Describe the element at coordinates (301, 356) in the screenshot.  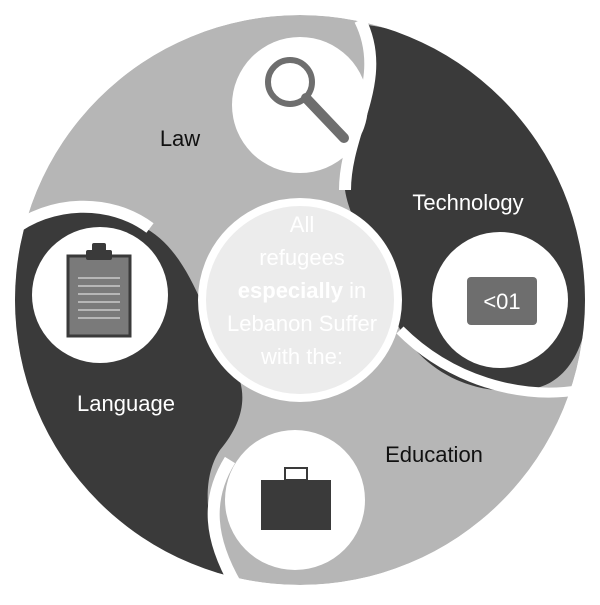
I see `center-line-5: with the:` at that location.